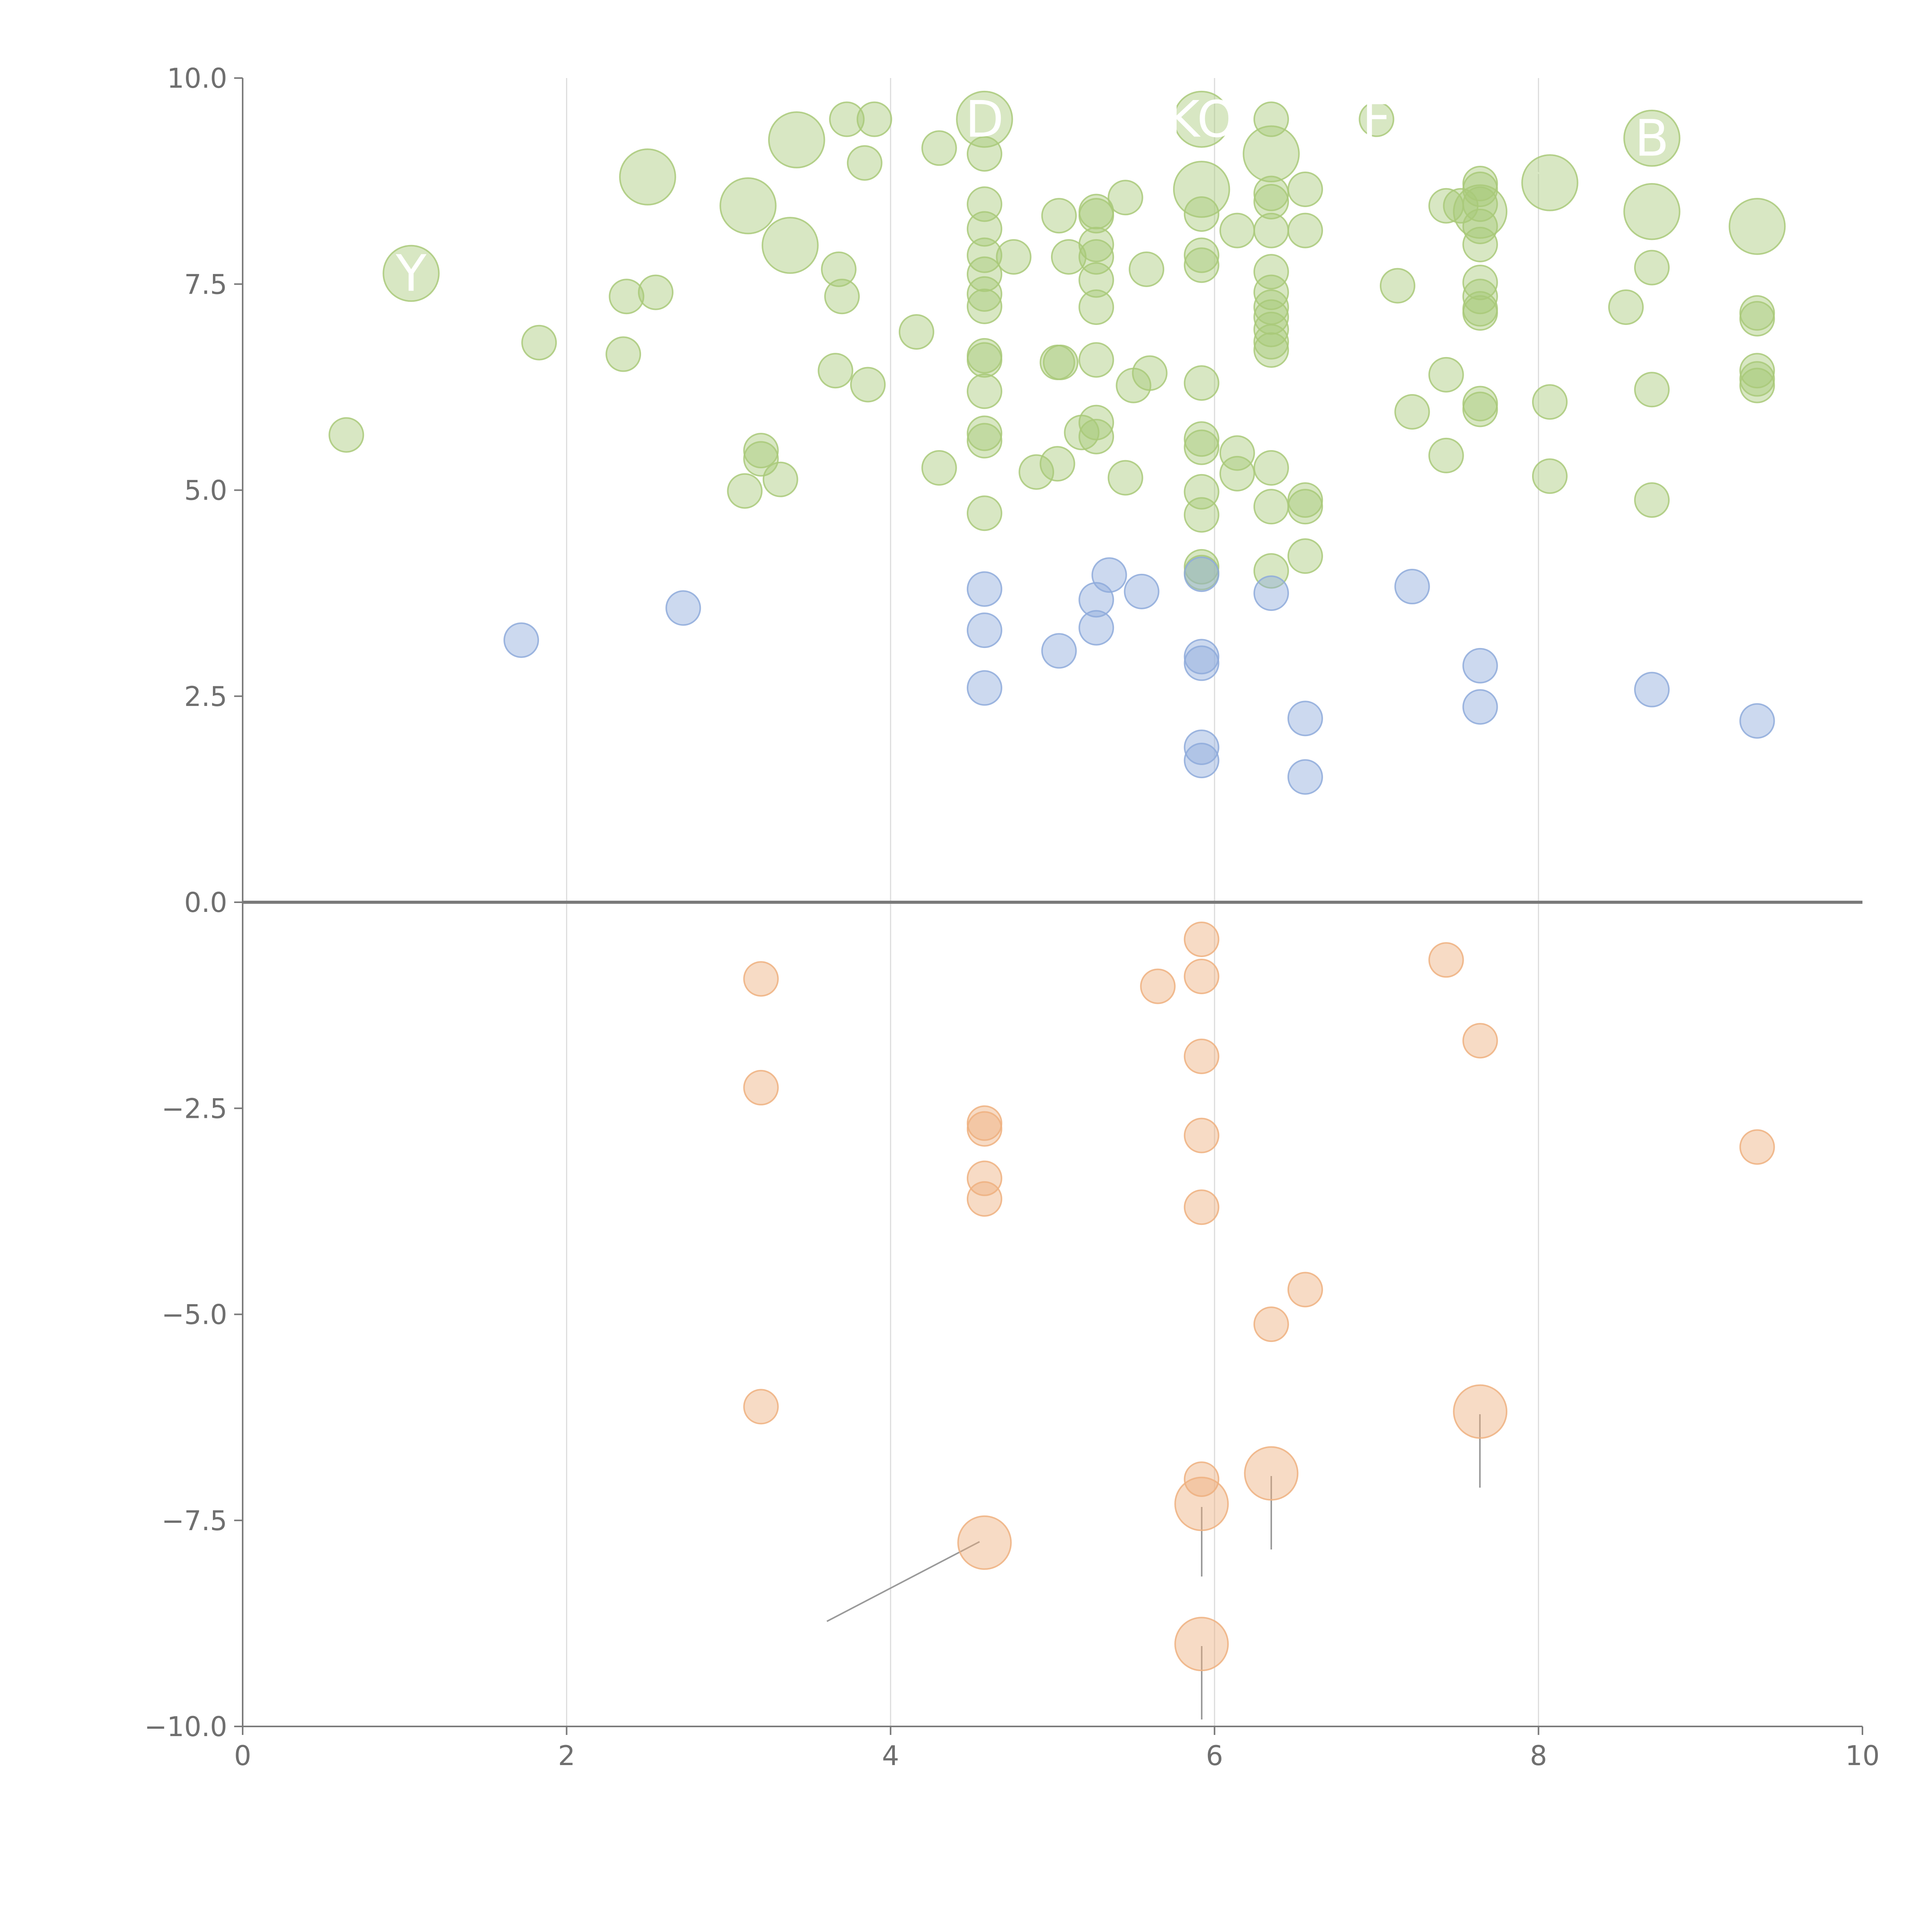 The image size is (1932, 1932). I want to click on y-tick-label: 7.5, so click(205, 284).